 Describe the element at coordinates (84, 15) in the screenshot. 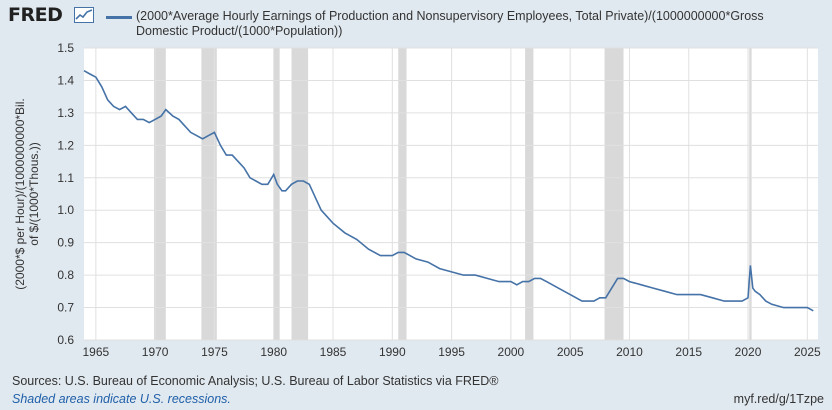

I see `chart-line-icon` at that location.